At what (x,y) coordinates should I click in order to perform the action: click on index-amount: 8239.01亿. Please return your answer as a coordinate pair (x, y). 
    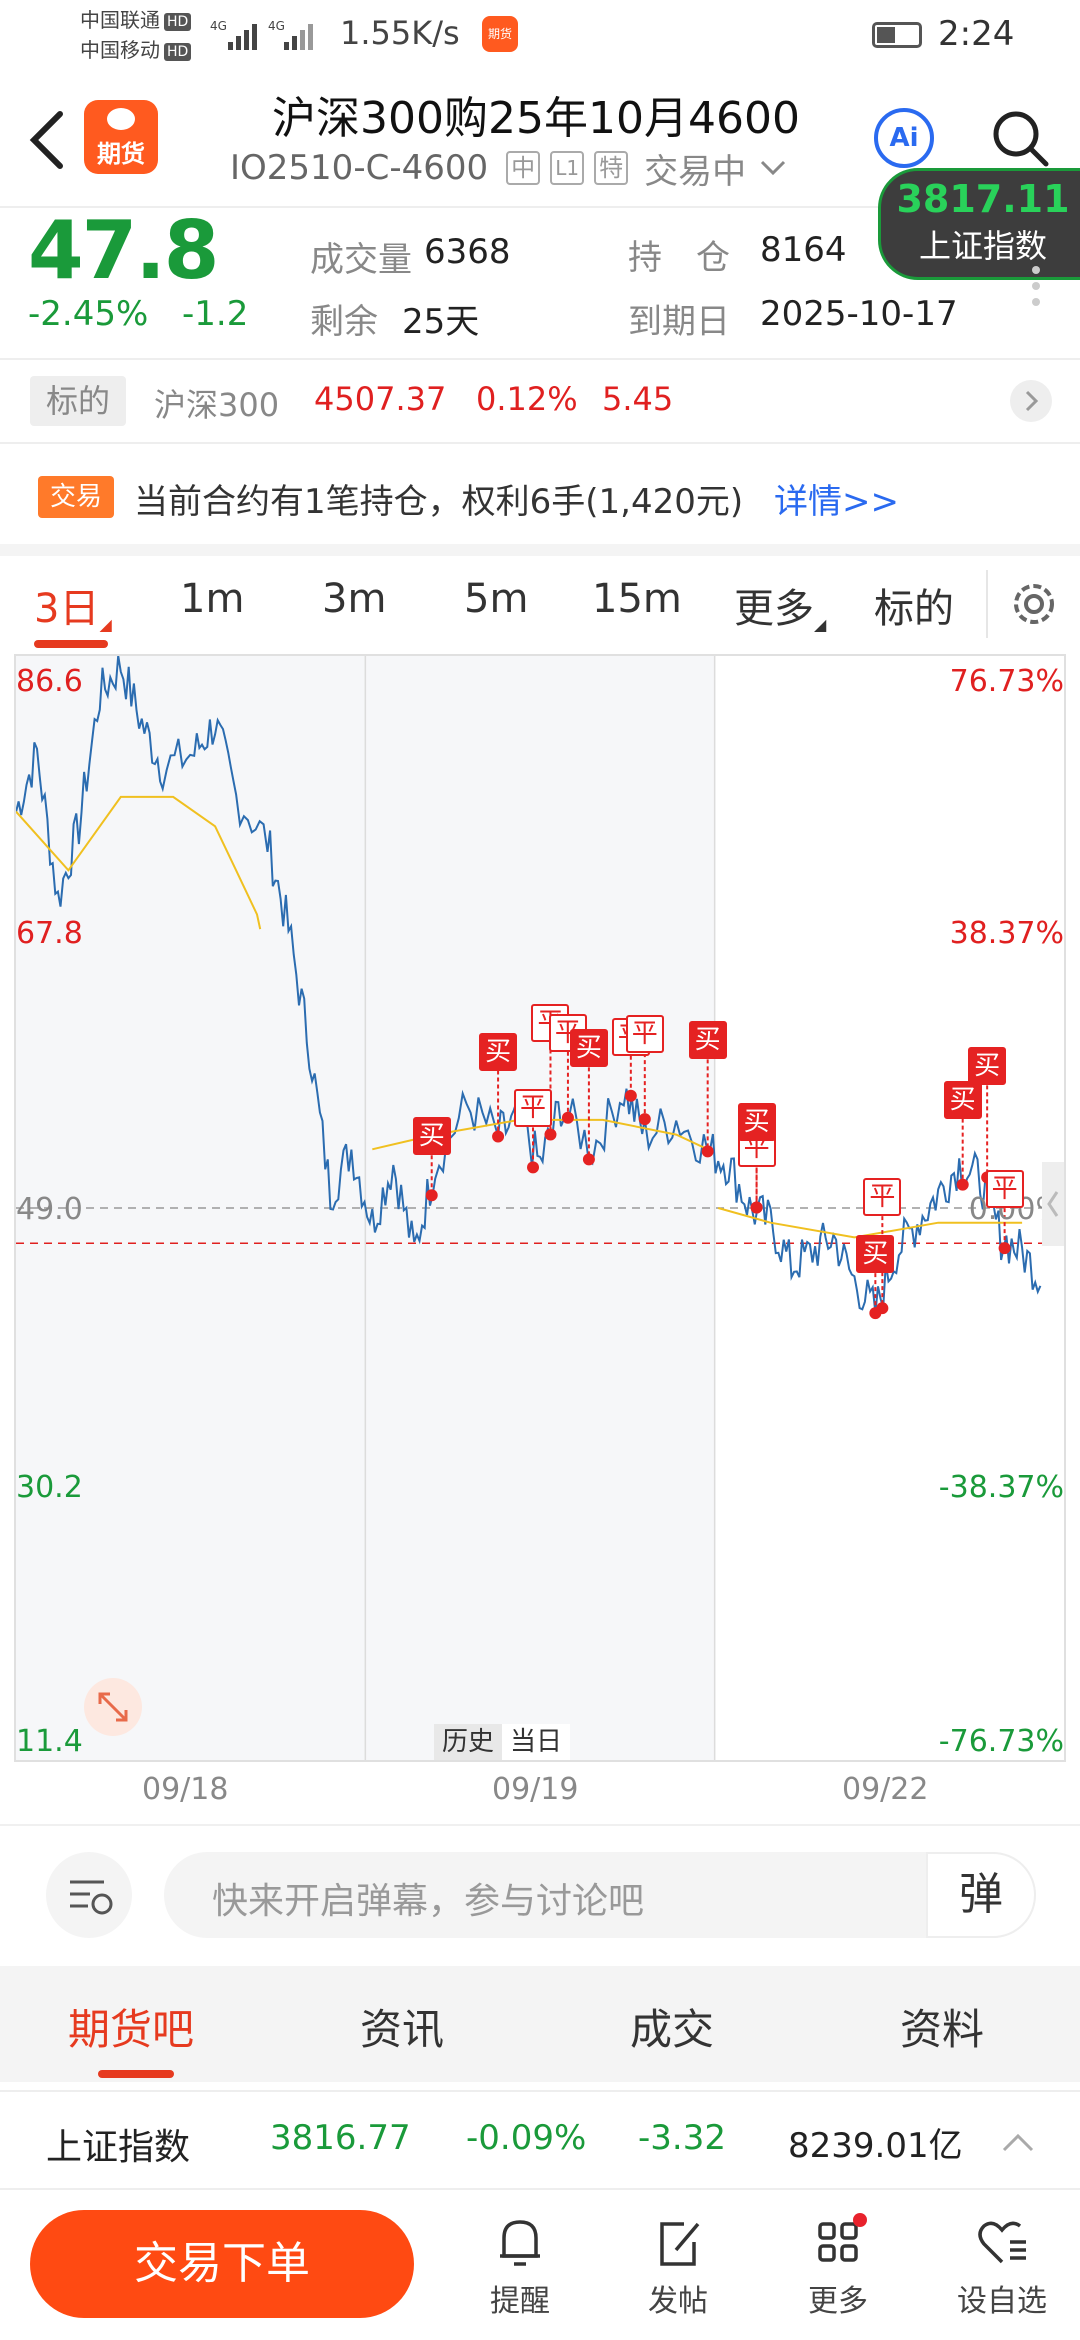
    Looking at the image, I should click on (875, 2146).